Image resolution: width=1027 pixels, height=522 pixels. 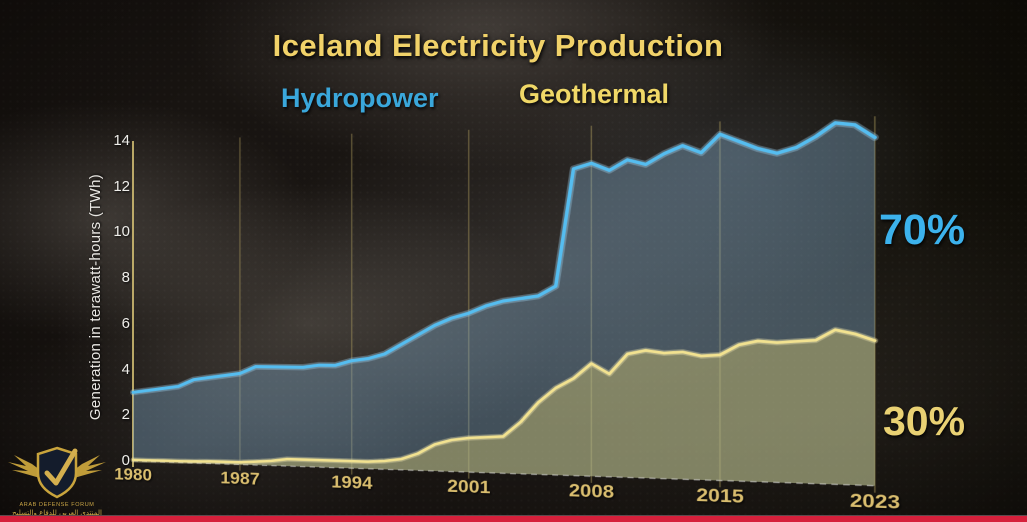 What do you see at coordinates (720, 496) in the screenshot?
I see `x-tick-label-2015: 2015` at bounding box center [720, 496].